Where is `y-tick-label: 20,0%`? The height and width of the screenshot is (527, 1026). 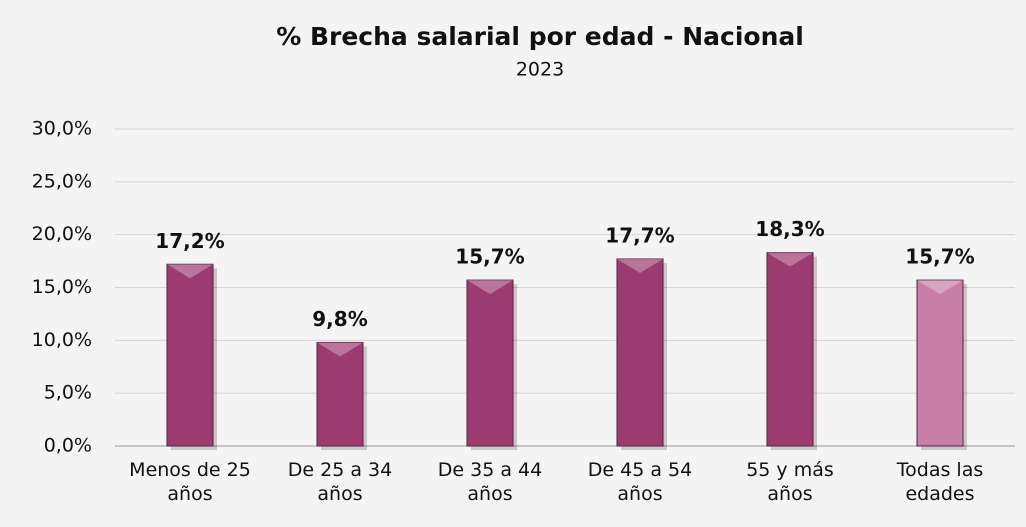 y-tick-label: 20,0% is located at coordinates (62, 234).